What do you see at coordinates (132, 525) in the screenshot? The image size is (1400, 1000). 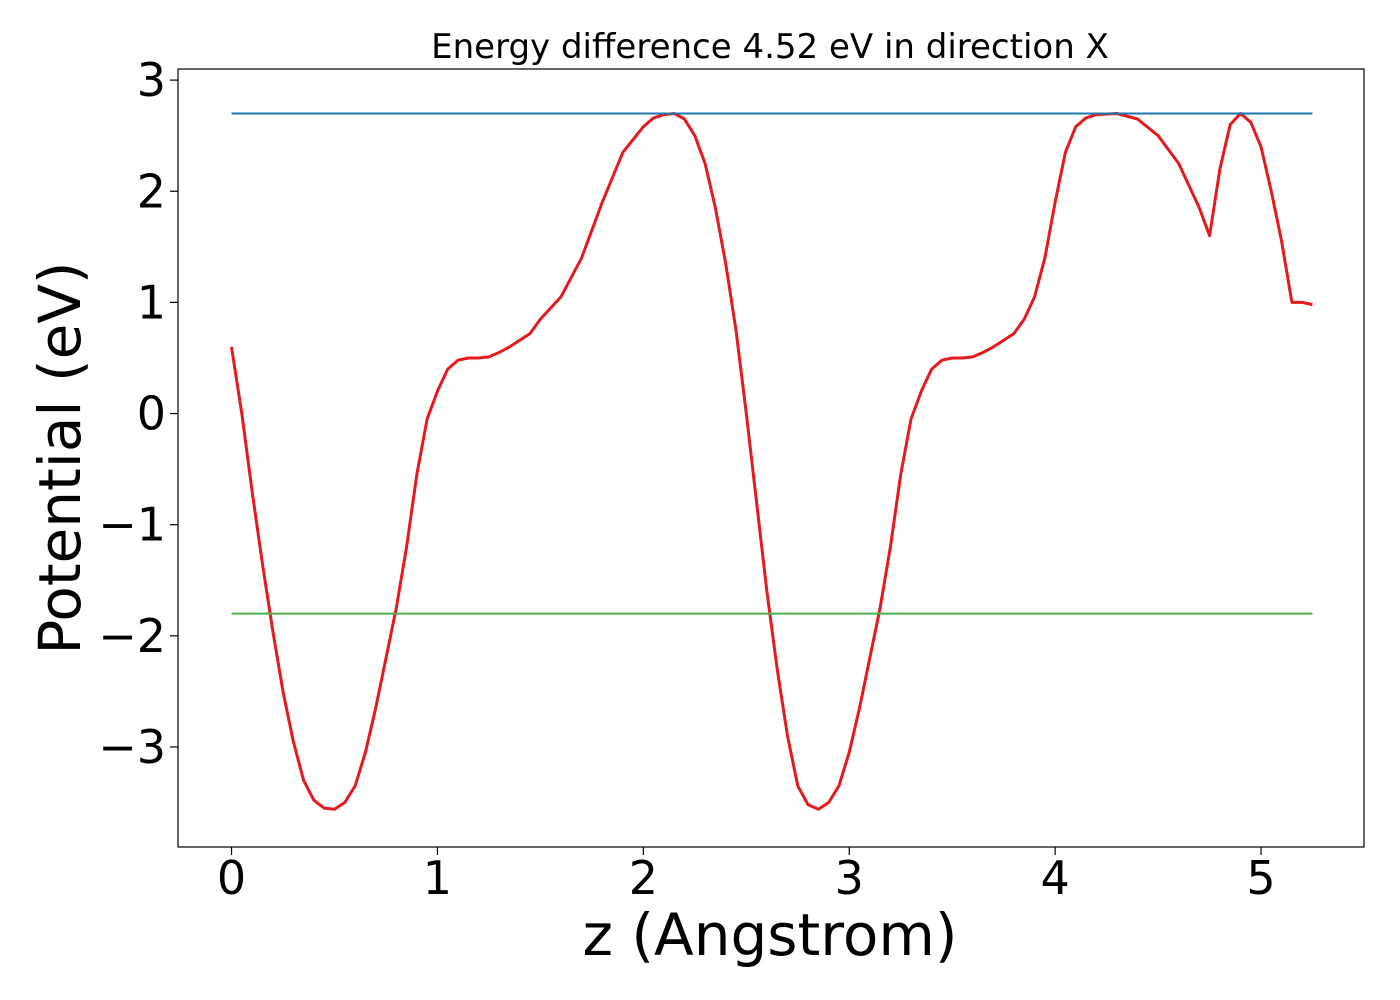 I see `y-tick-label: −1` at bounding box center [132, 525].